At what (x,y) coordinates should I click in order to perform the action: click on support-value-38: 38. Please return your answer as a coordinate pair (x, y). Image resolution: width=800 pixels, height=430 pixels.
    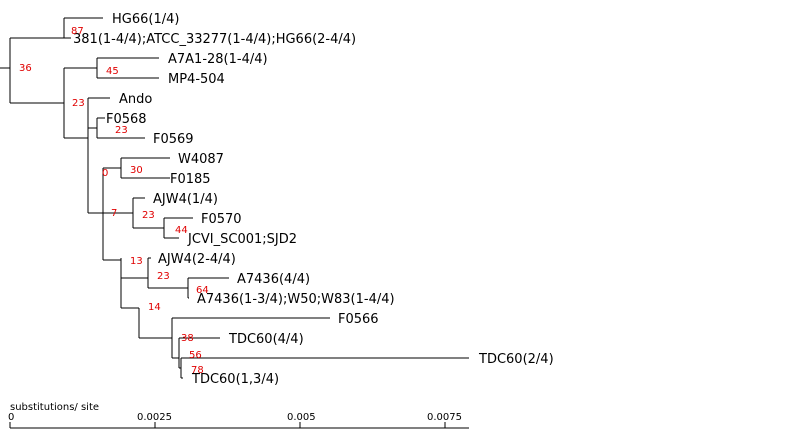
    Looking at the image, I should click on (187, 338).